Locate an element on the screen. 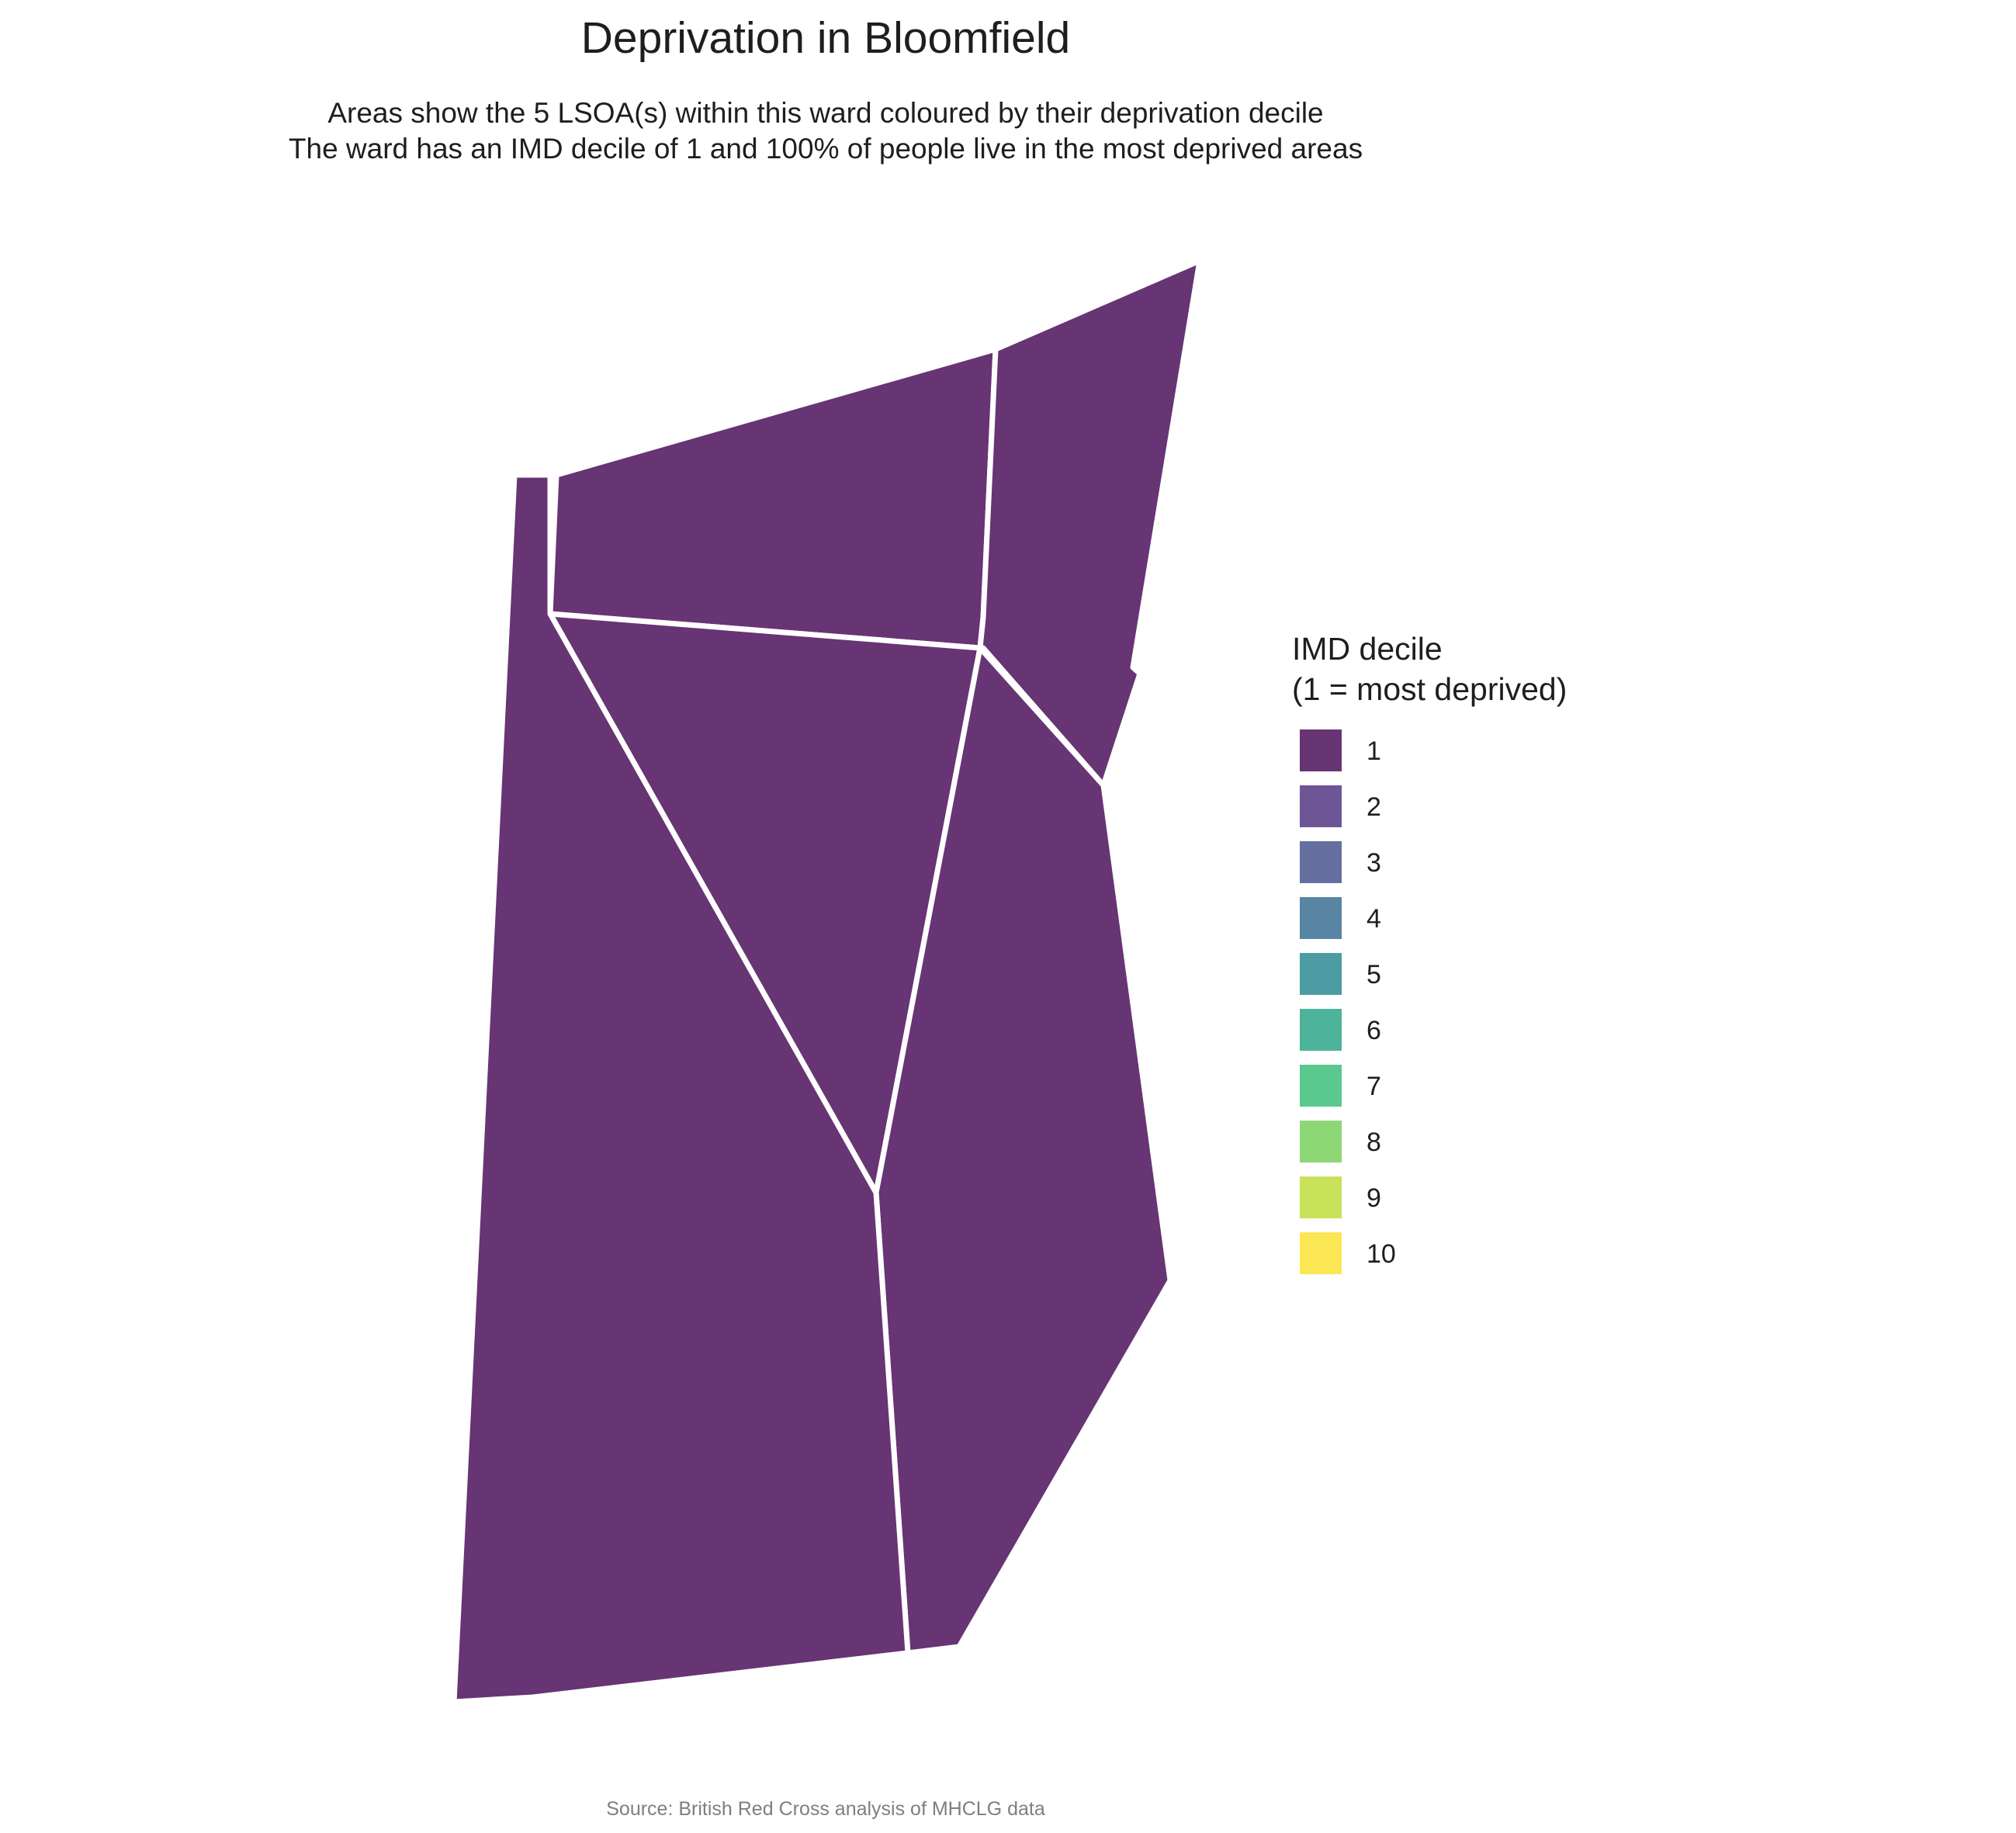 This screenshot has height=1833, width=2016. legend-label: 1 is located at coordinates (1374, 751).